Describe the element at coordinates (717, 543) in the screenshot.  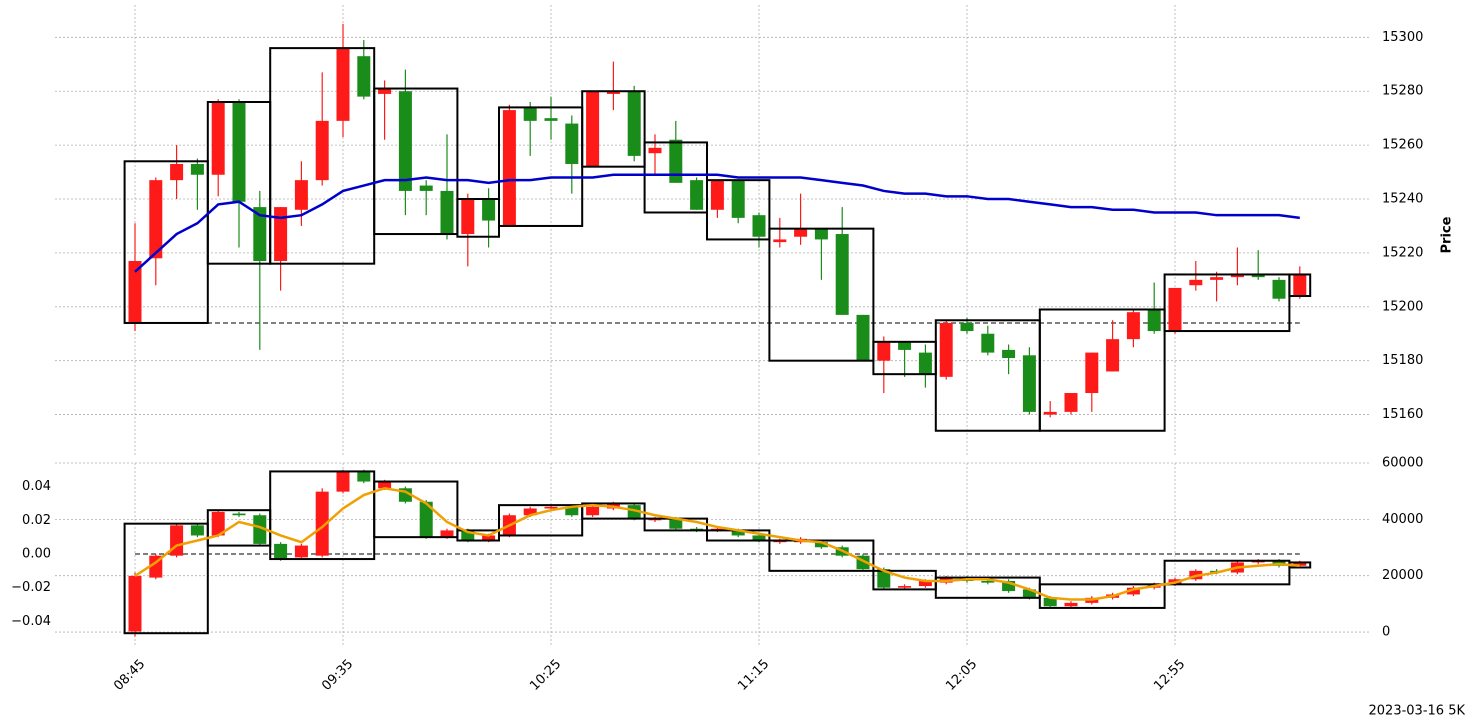
I see `indicator-line` at that location.